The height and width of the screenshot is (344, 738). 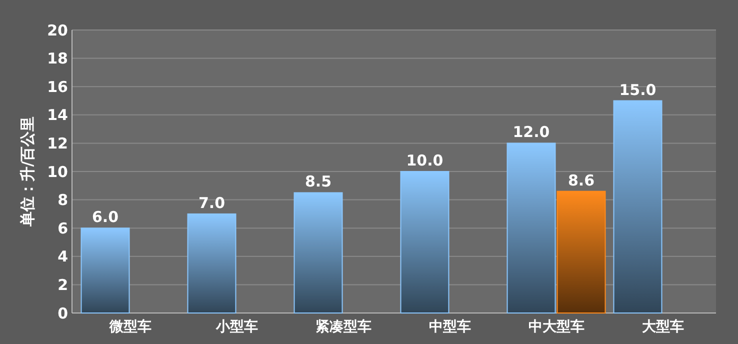 I want to click on y-tick-label: 18, so click(x=57, y=59).